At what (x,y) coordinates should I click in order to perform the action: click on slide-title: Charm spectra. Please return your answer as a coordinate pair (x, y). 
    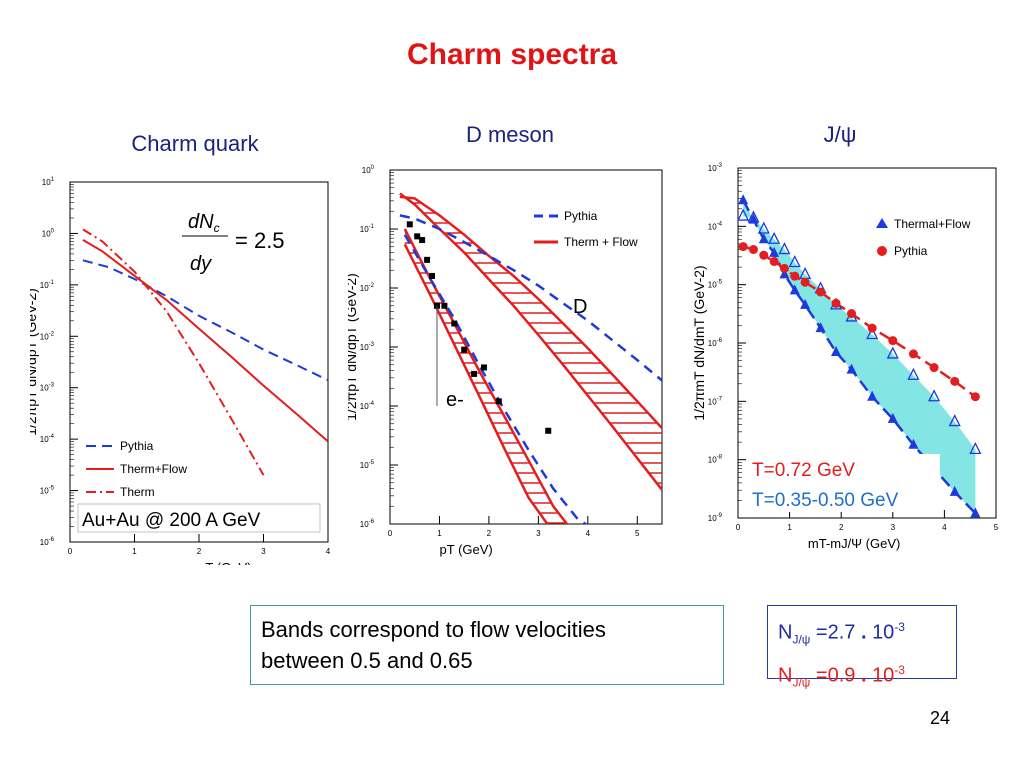
    Looking at the image, I should click on (512, 54).